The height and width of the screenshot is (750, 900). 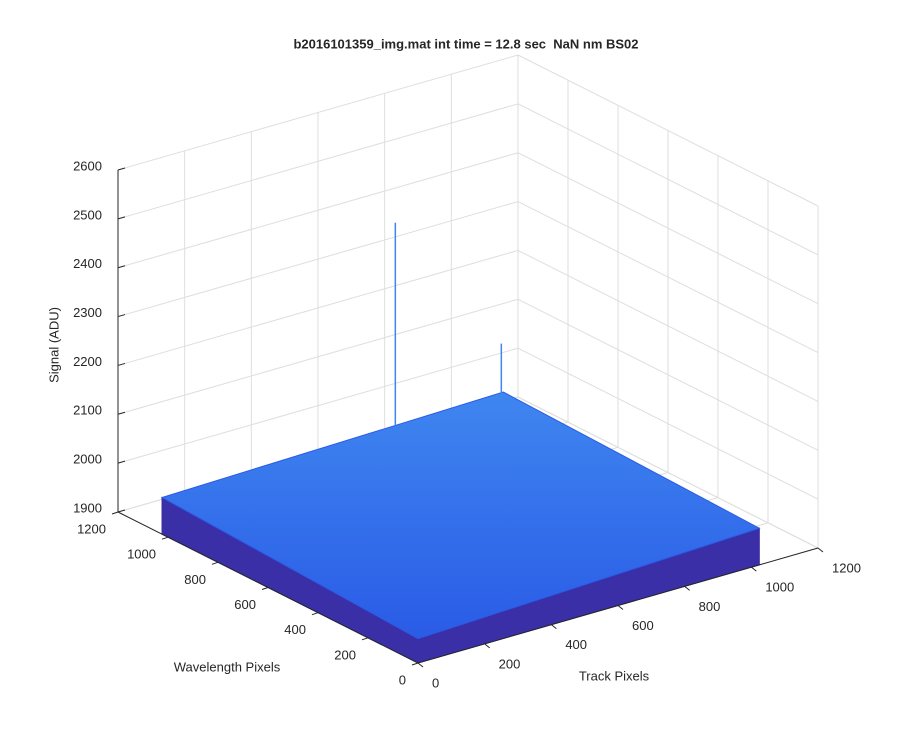 What do you see at coordinates (643, 625) in the screenshot?
I see `x-tick-label: 600` at bounding box center [643, 625].